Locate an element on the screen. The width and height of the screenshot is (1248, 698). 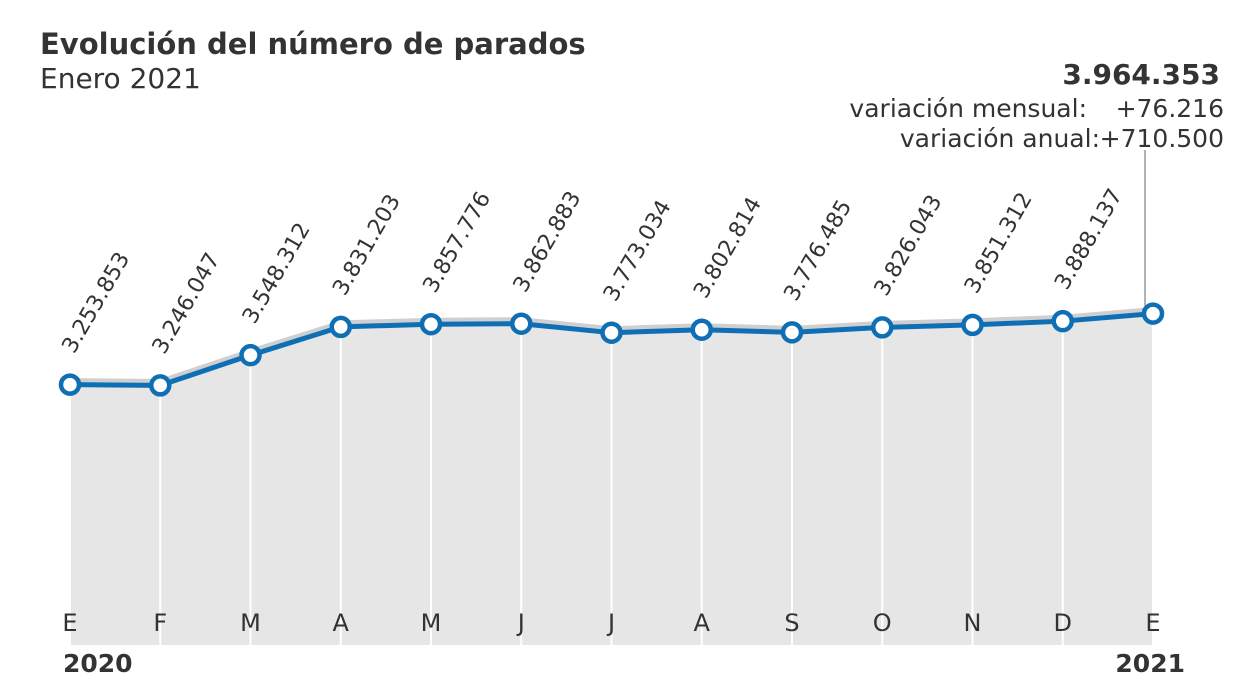
x-tick-label: D is located at coordinates (1063, 623).